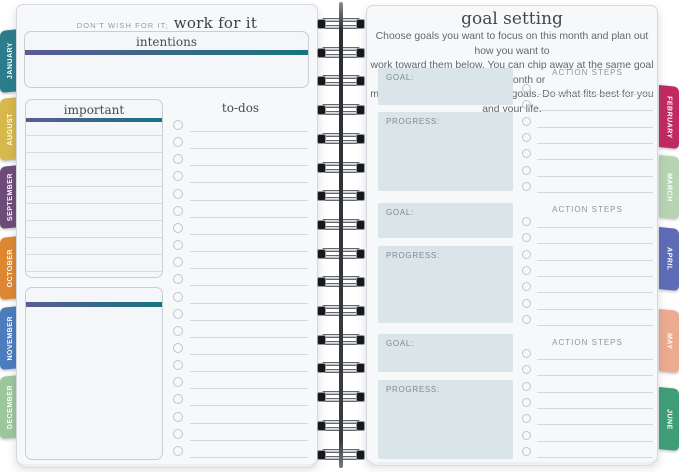 This screenshot has height=472, width=679. I want to click on intentions-accent-bar, so click(166, 52).